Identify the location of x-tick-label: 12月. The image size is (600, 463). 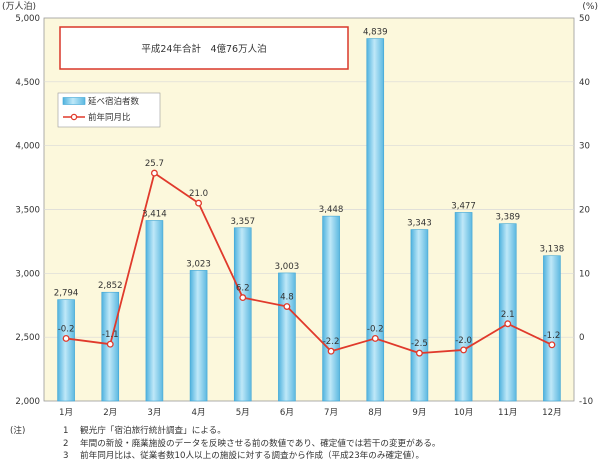
(552, 412).